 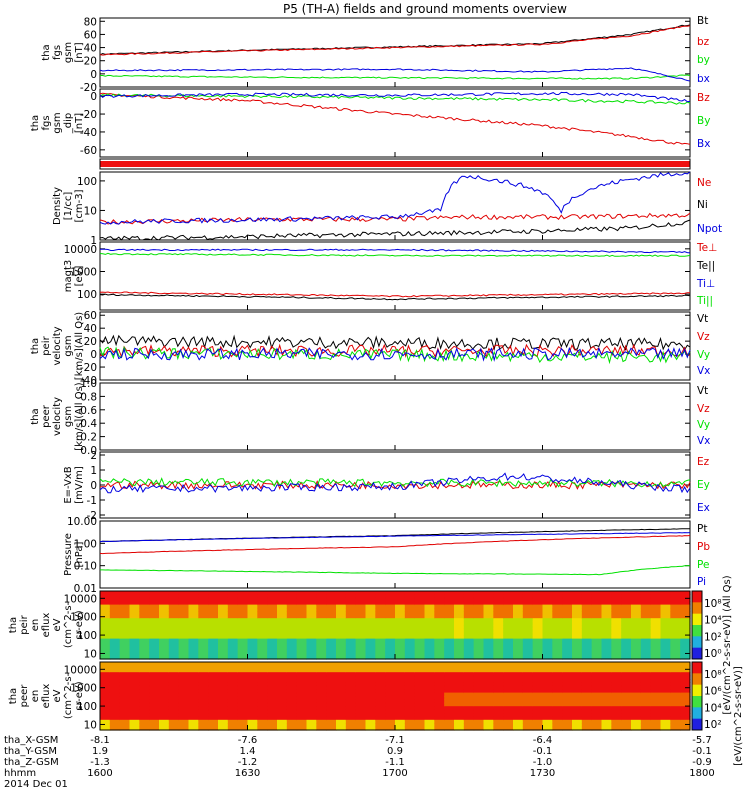 What do you see at coordinates (703, 547) in the screenshot?
I see `legend-entry: Pb` at bounding box center [703, 547].